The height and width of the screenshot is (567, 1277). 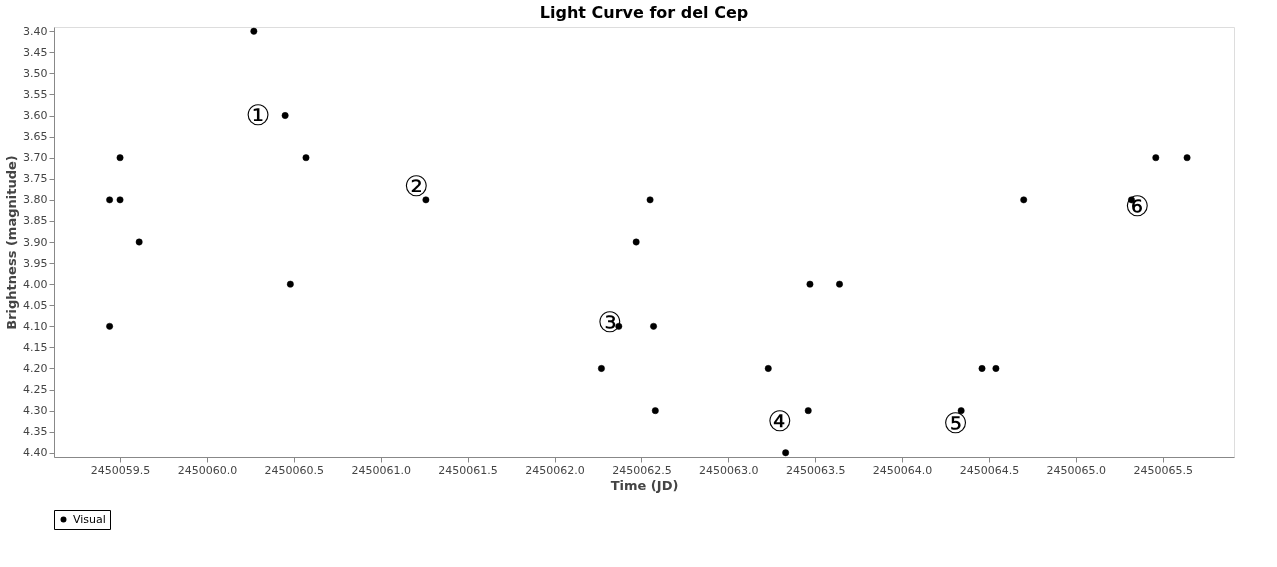 I want to click on x-tick-label: 2450063.0, so click(x=729, y=470).